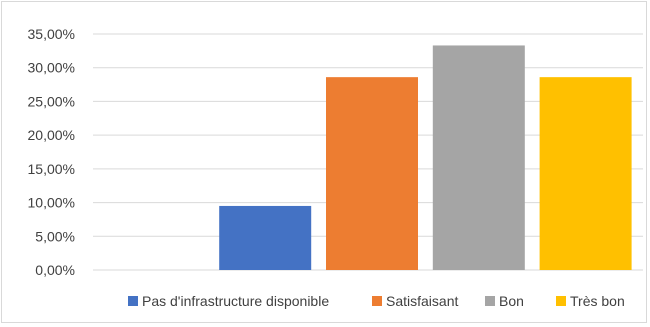 The width and height of the screenshot is (650, 327). Describe the element at coordinates (422, 301) in the screenshot. I see `legend-label: Satisfaisant` at that location.